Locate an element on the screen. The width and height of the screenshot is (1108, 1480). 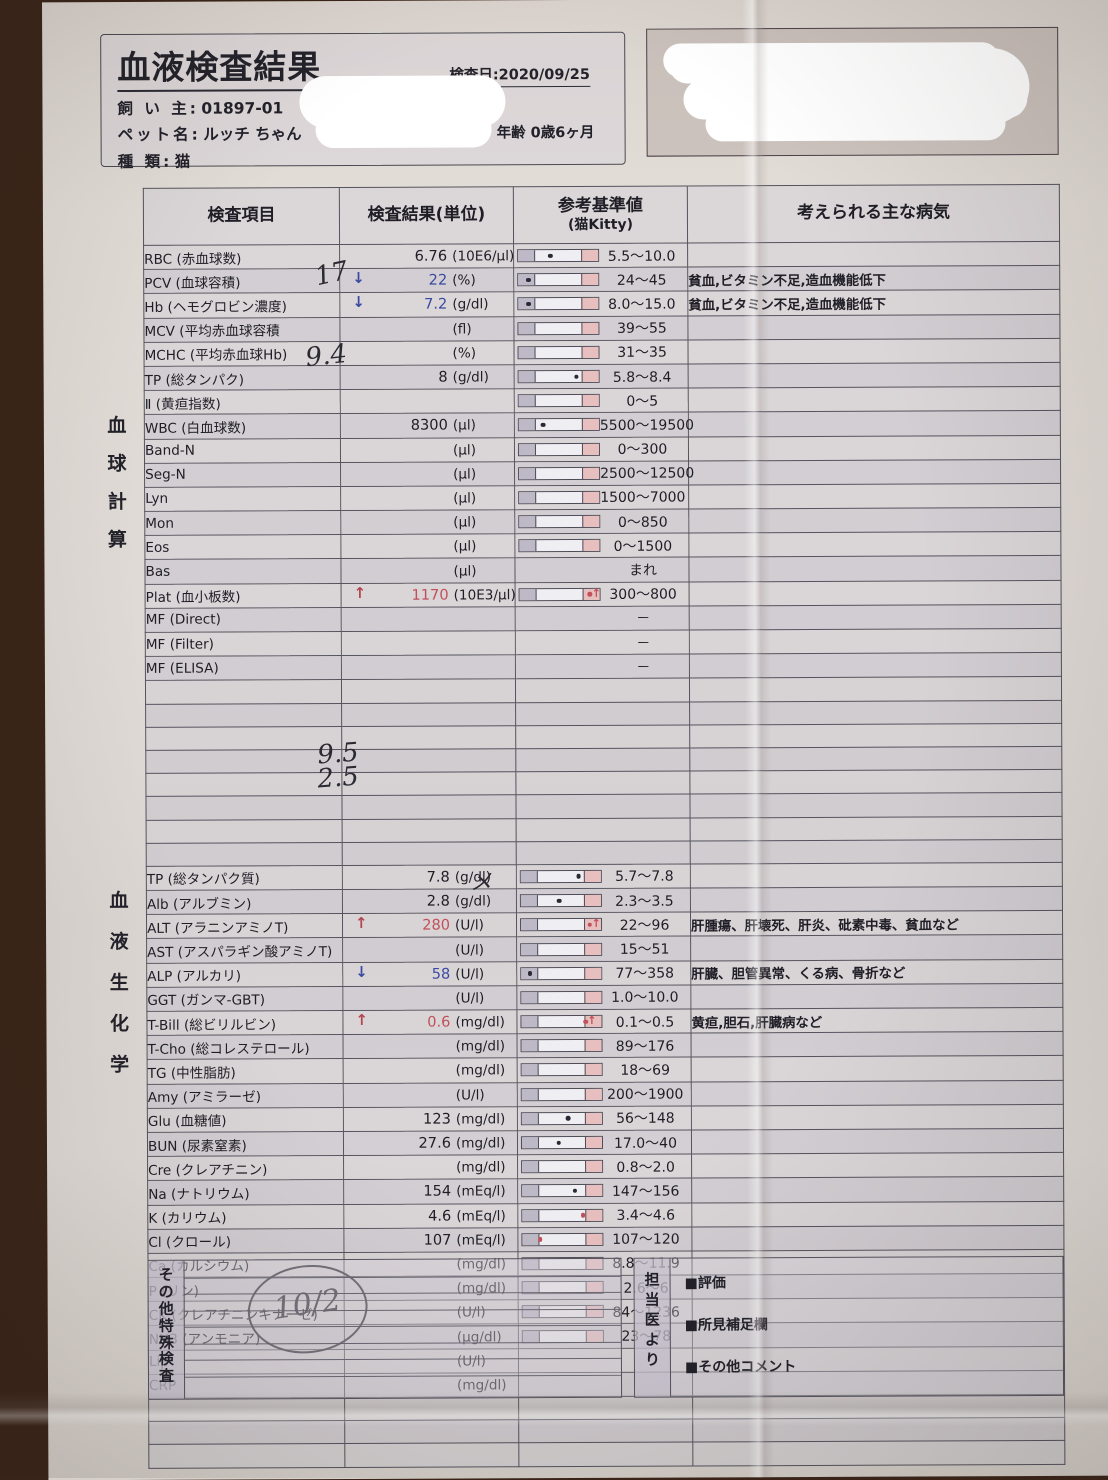
reference-cell: 147～156 is located at coordinates (605, 1190).